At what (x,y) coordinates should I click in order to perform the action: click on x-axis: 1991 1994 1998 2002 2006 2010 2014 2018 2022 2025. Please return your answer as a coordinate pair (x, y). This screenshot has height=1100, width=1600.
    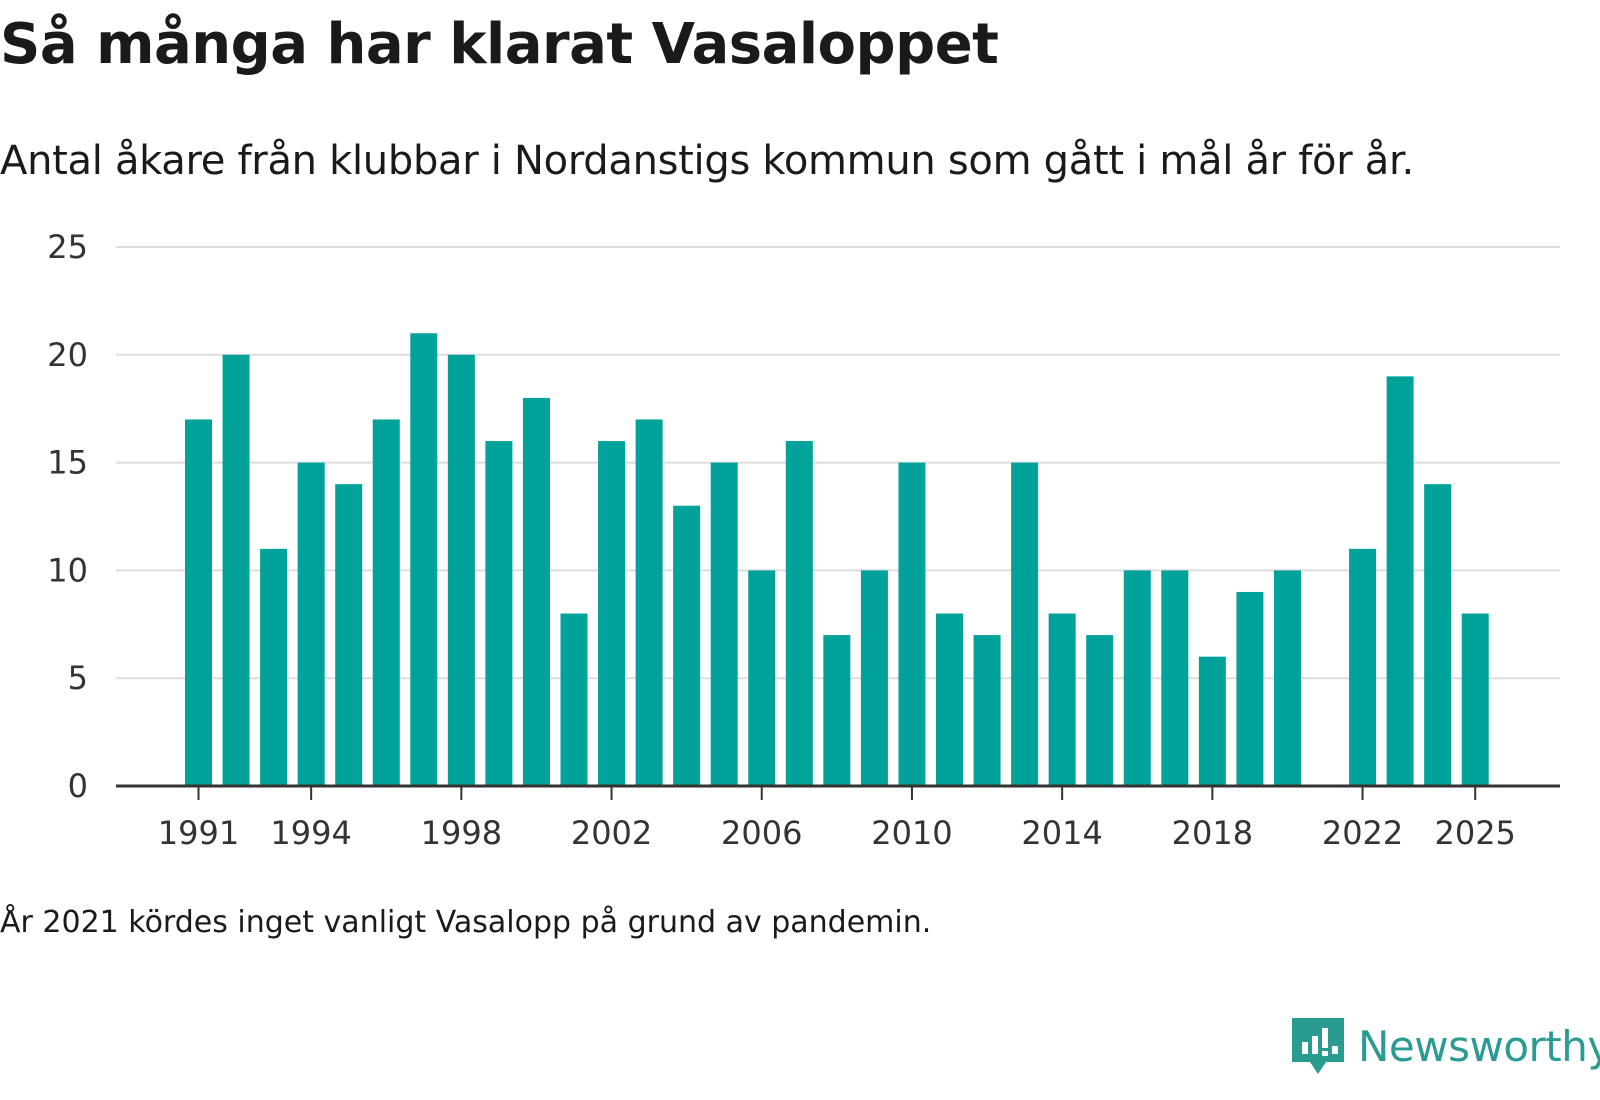
    Looking at the image, I should click on (838, 818).